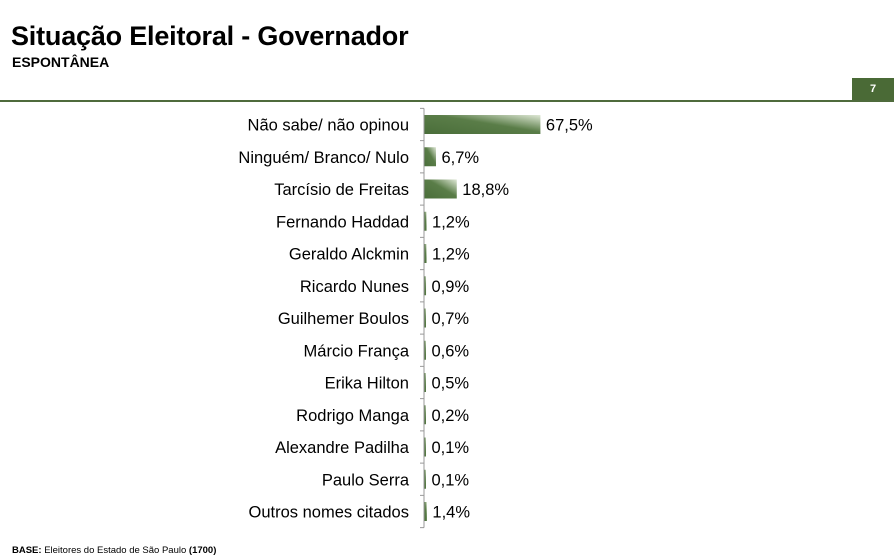 This screenshot has width=894, height=560. What do you see at coordinates (342, 448) in the screenshot?
I see `category-label: Alexandre Padilha` at bounding box center [342, 448].